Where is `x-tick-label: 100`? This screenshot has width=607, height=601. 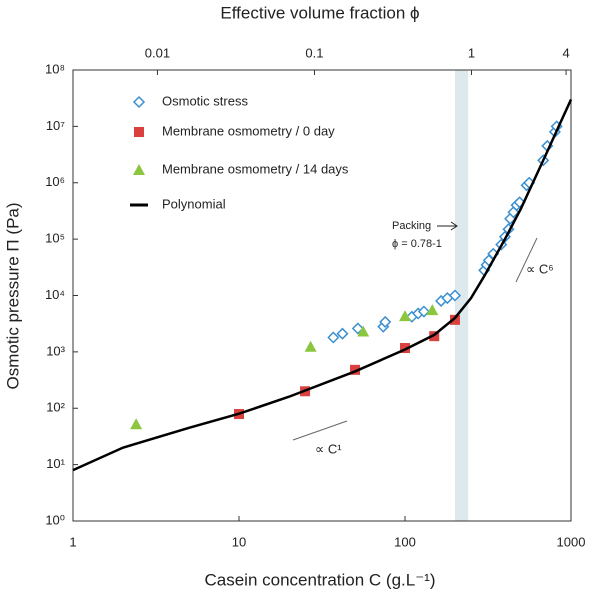
x-tick-label: 100 is located at coordinates (405, 541).